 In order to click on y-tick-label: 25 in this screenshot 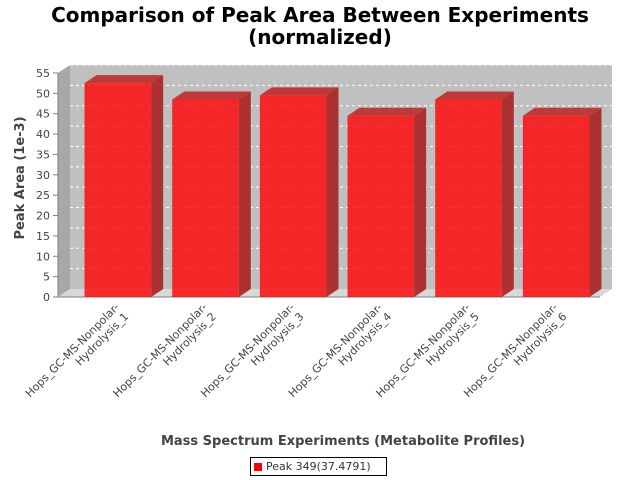, I will do `click(43, 195)`.